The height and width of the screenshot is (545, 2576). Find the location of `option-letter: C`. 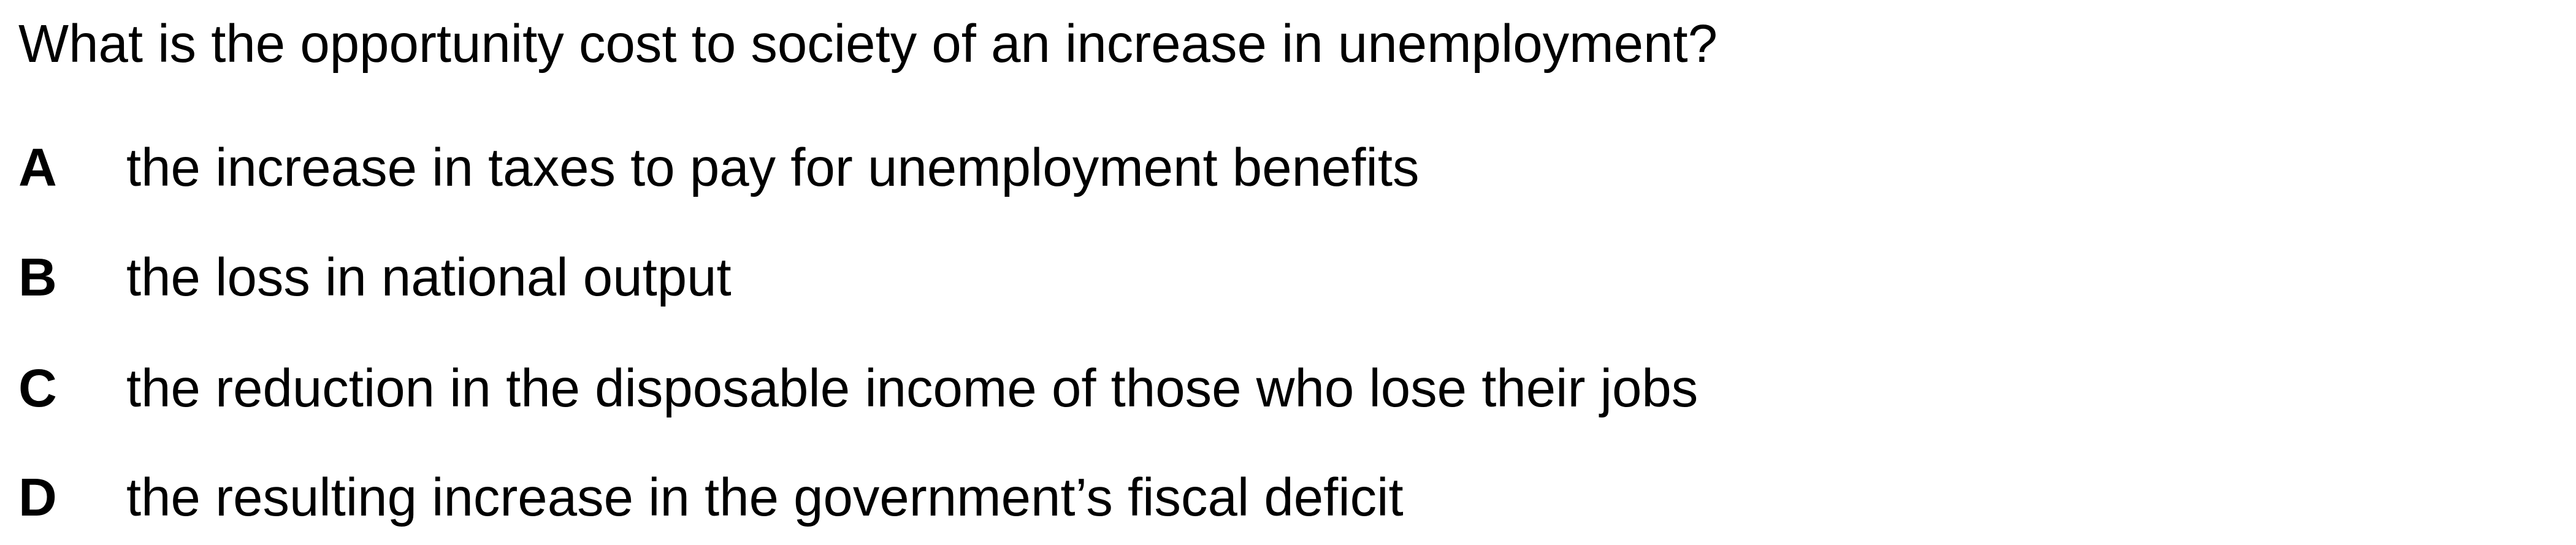

option-letter: C is located at coordinates (37, 389).